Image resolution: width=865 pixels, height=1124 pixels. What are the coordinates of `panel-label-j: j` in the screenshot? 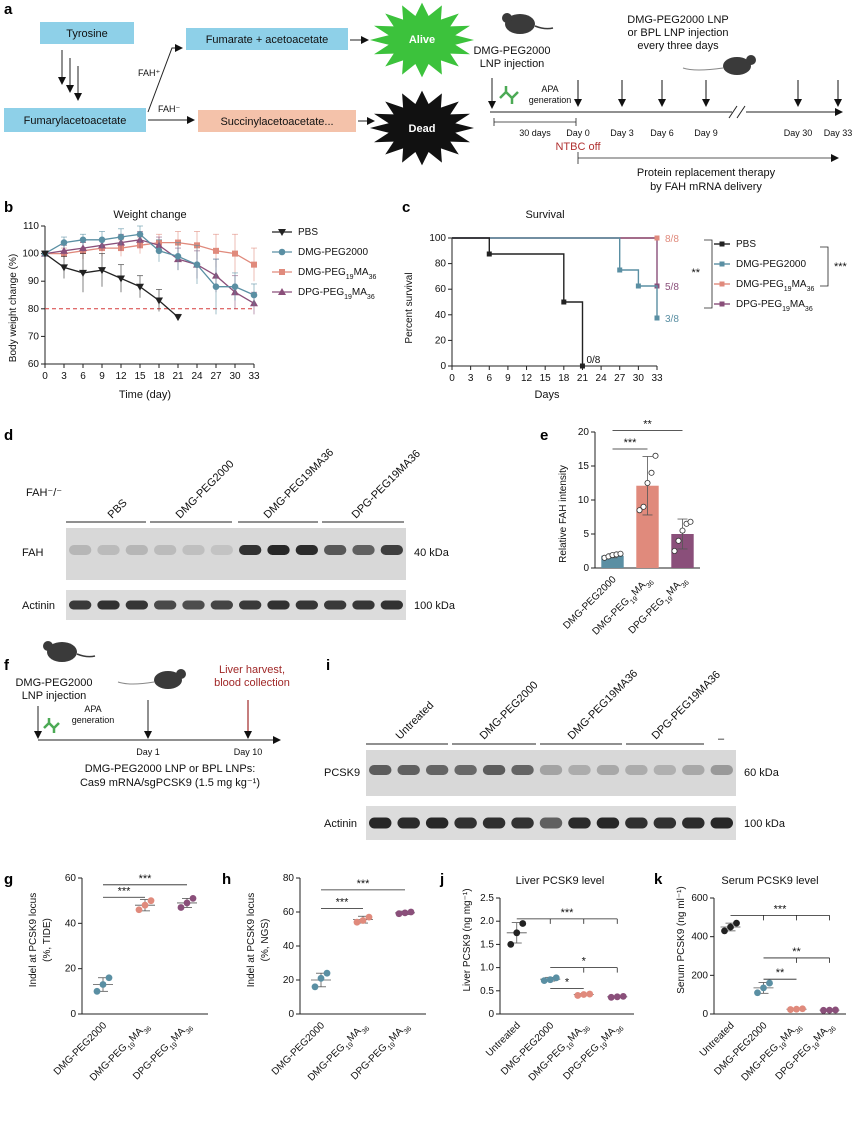 It's located at (441, 879).